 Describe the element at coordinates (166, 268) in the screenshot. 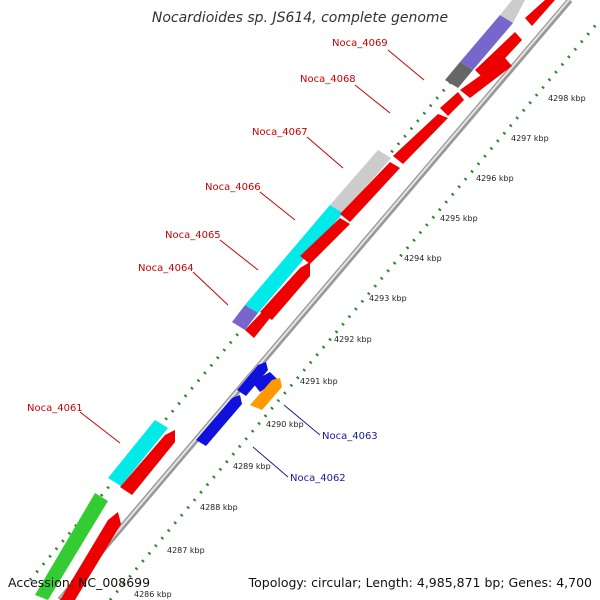

I see `label-noca-4064: Noca_4064` at that location.